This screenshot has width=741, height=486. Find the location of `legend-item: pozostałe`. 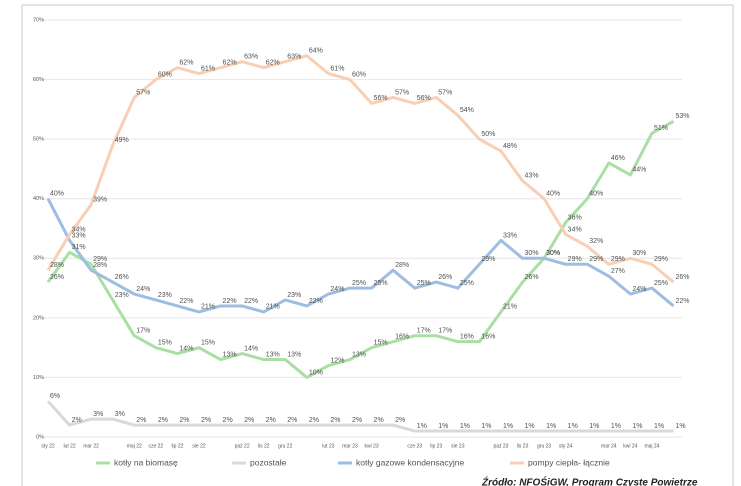

legend-item: pozostałe is located at coordinates (259, 462).